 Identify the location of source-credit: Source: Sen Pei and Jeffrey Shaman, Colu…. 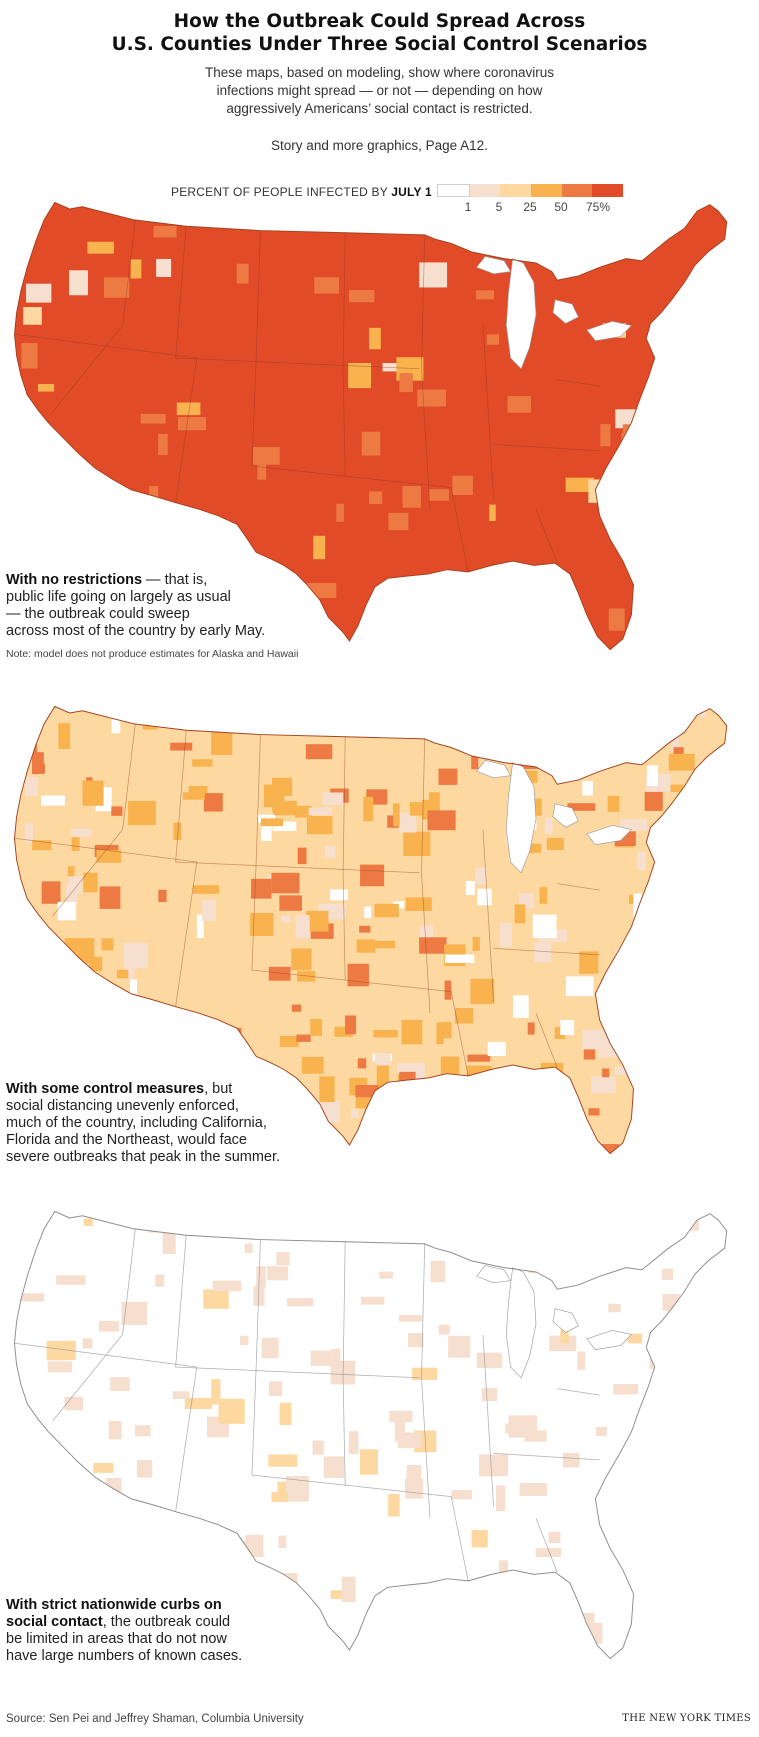
(155, 1719).